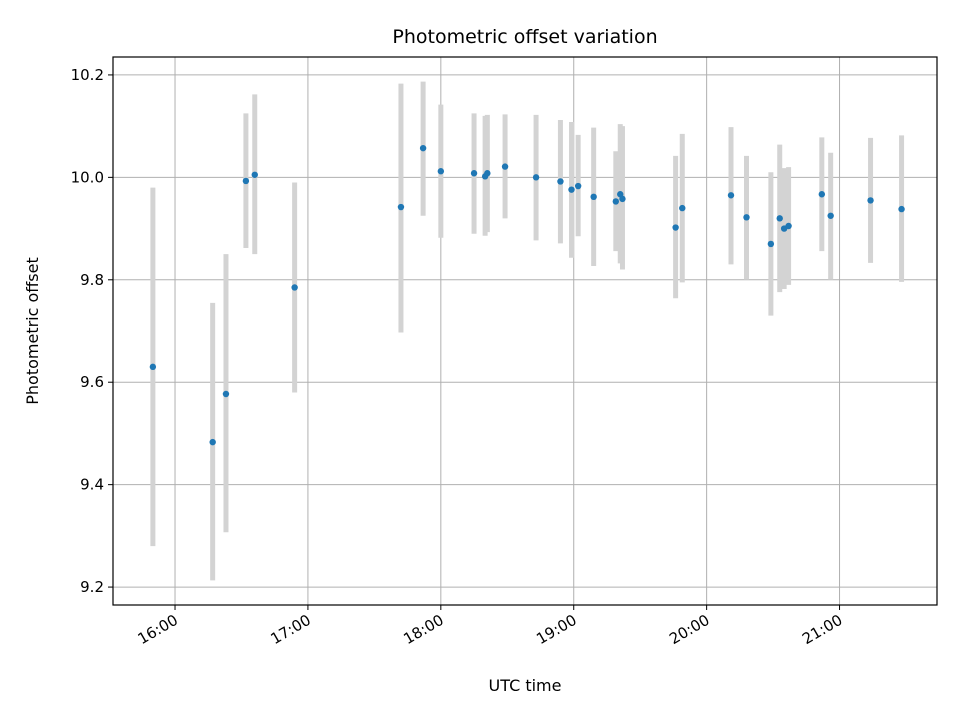 This screenshot has height=720, width=960. What do you see at coordinates (92, 280) in the screenshot?
I see `y-tick-label: 9.8` at bounding box center [92, 280].